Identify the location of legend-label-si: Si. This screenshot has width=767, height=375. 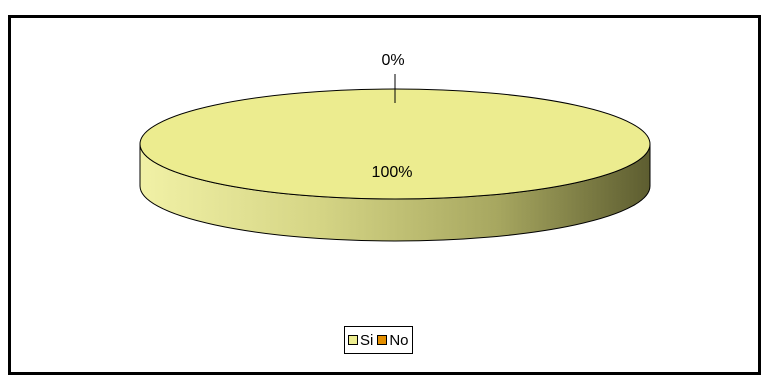
(367, 340).